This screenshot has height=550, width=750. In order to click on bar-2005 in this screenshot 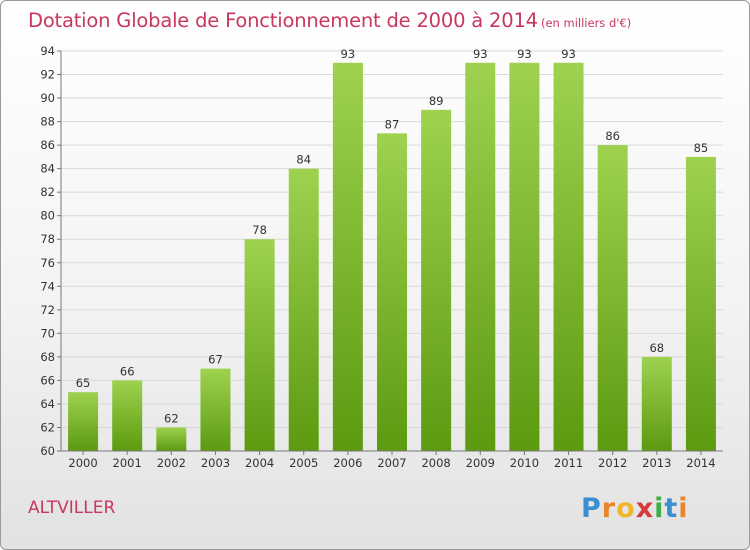, I will do `click(303, 309)`.